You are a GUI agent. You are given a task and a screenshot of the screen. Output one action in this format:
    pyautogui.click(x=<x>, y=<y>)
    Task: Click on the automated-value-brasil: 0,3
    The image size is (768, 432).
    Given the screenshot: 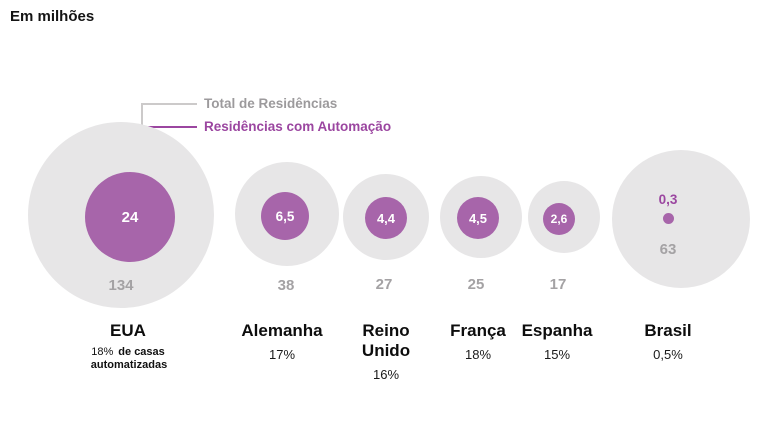 What is the action you would take?
    pyautogui.click(x=668, y=199)
    